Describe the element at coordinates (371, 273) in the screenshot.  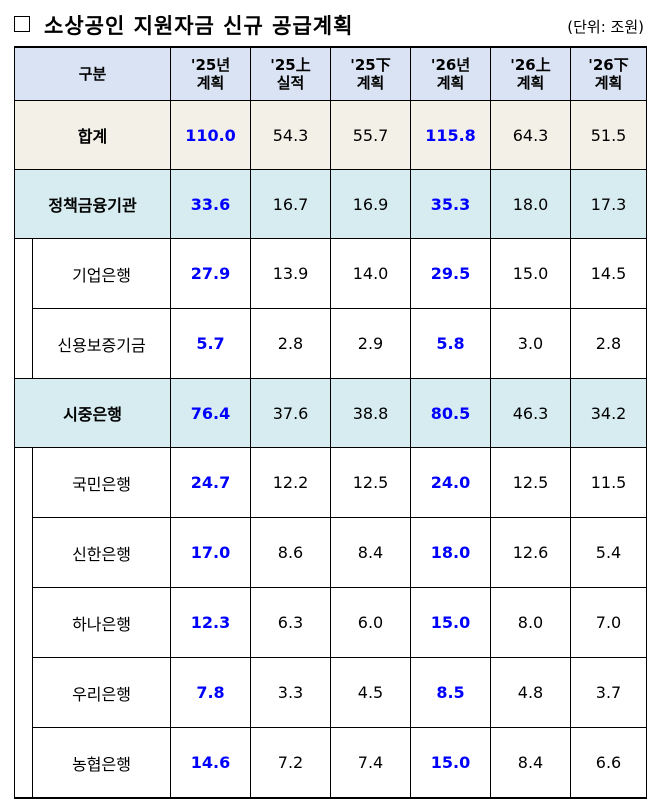
I see `value-cell: 14.0` at that location.